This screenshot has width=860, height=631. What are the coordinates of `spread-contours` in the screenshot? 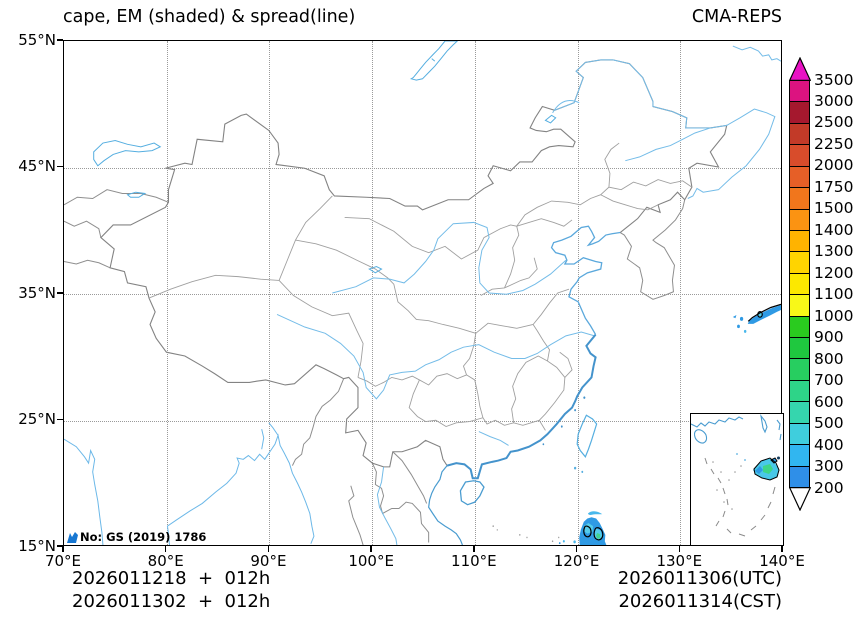 It's located at (682, 422).